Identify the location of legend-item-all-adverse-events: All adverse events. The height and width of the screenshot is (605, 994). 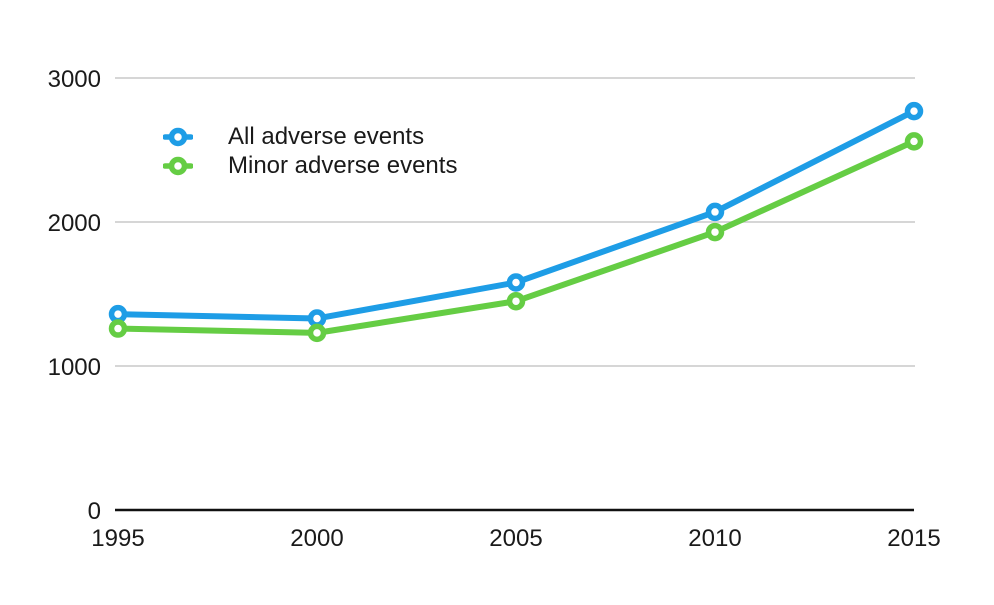
(310, 136).